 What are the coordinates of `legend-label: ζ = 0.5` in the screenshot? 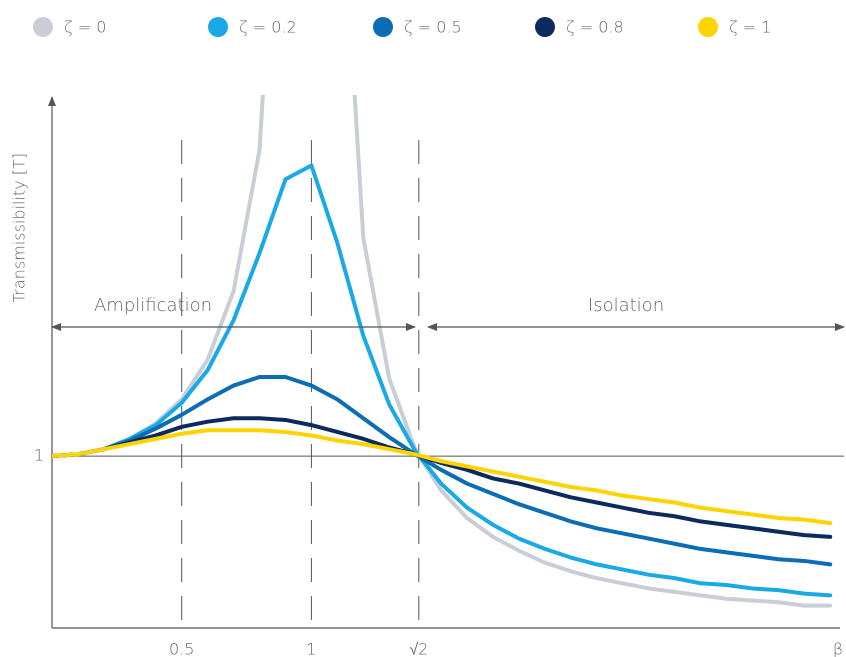 It's located at (433, 27).